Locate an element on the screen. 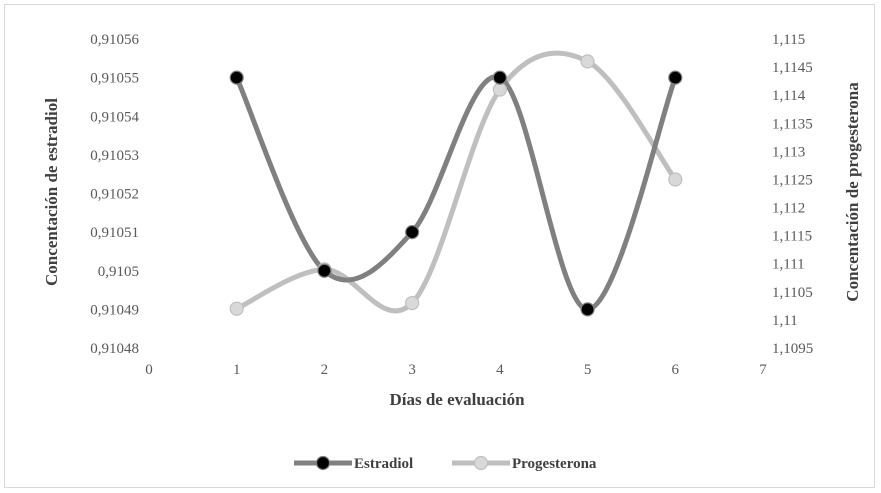 This screenshot has height=493, width=881. y-right-tick-label: 1,1115 is located at coordinates (792, 237).